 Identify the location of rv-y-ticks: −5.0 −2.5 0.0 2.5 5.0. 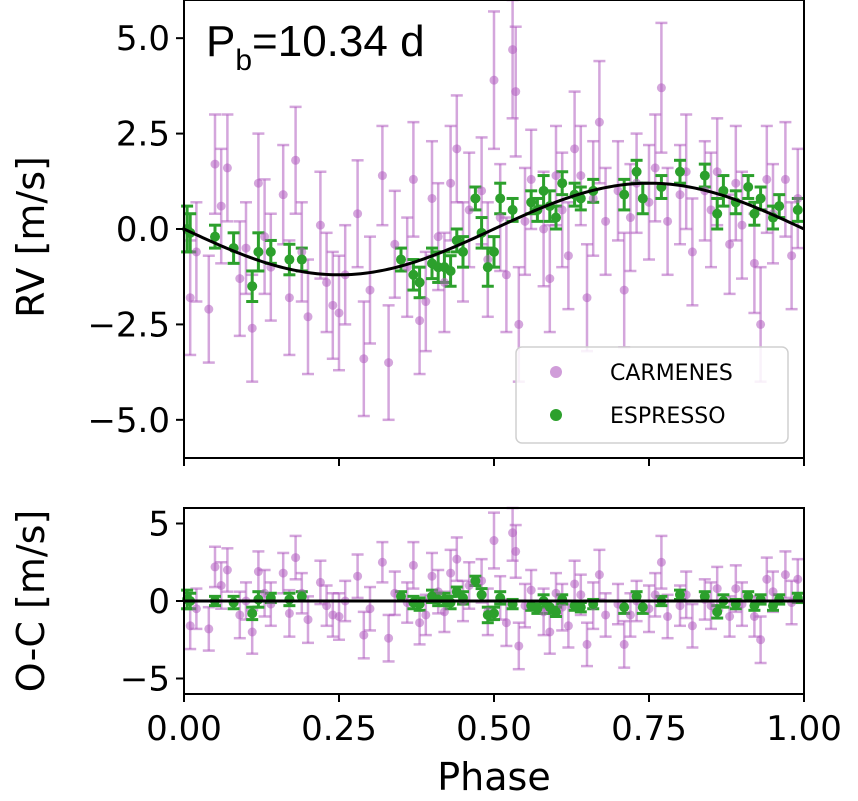
(135, 230).